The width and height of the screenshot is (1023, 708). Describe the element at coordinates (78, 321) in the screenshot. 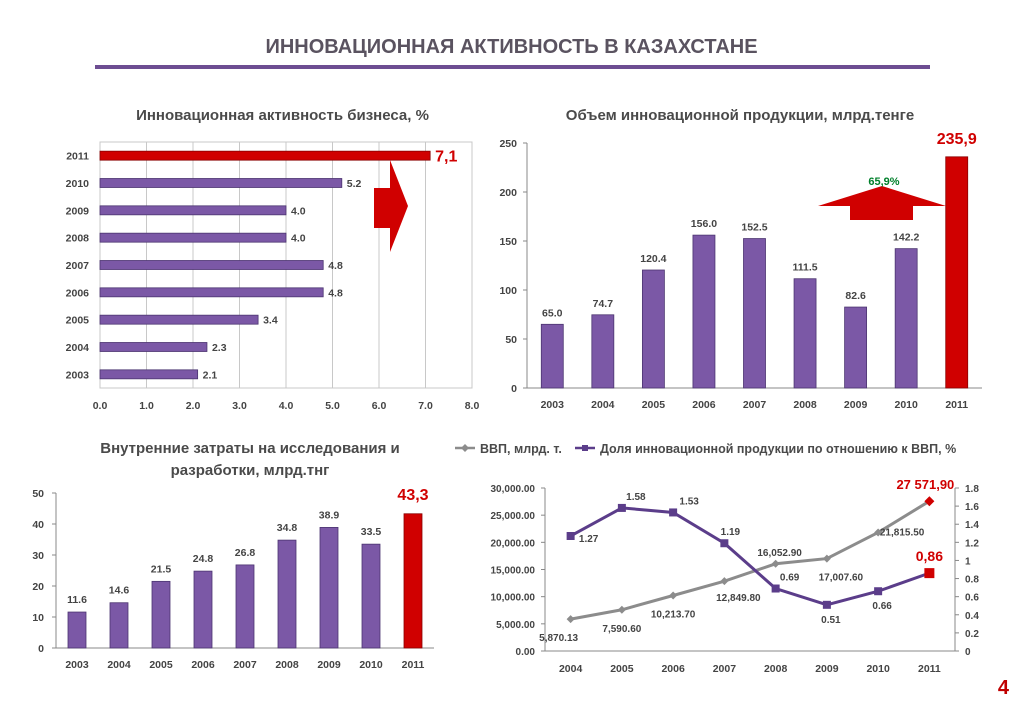

I see `y-tick-label: 2005` at that location.